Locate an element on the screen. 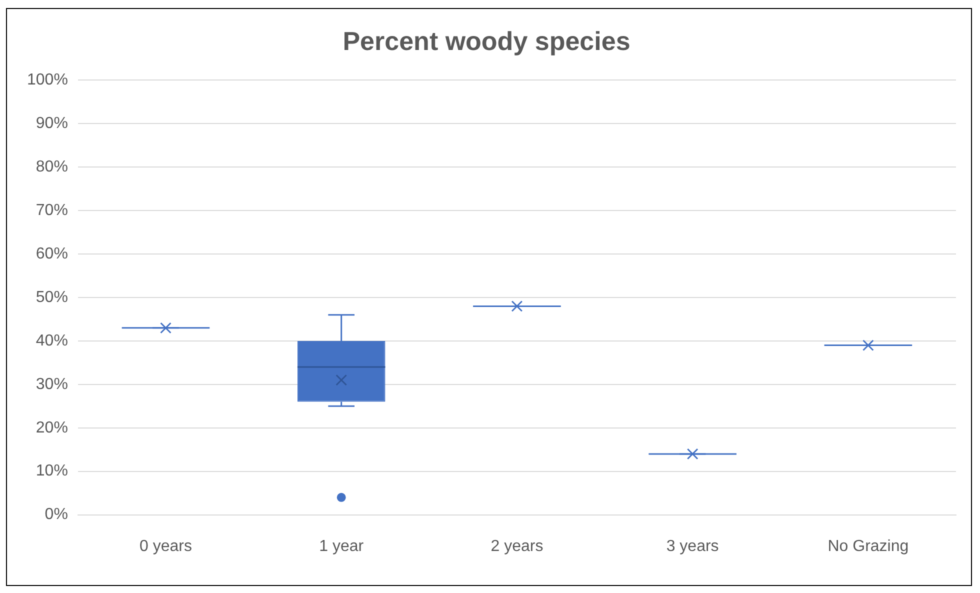 The image size is (980, 593). y-tick-label: 60% is located at coordinates (52, 253).